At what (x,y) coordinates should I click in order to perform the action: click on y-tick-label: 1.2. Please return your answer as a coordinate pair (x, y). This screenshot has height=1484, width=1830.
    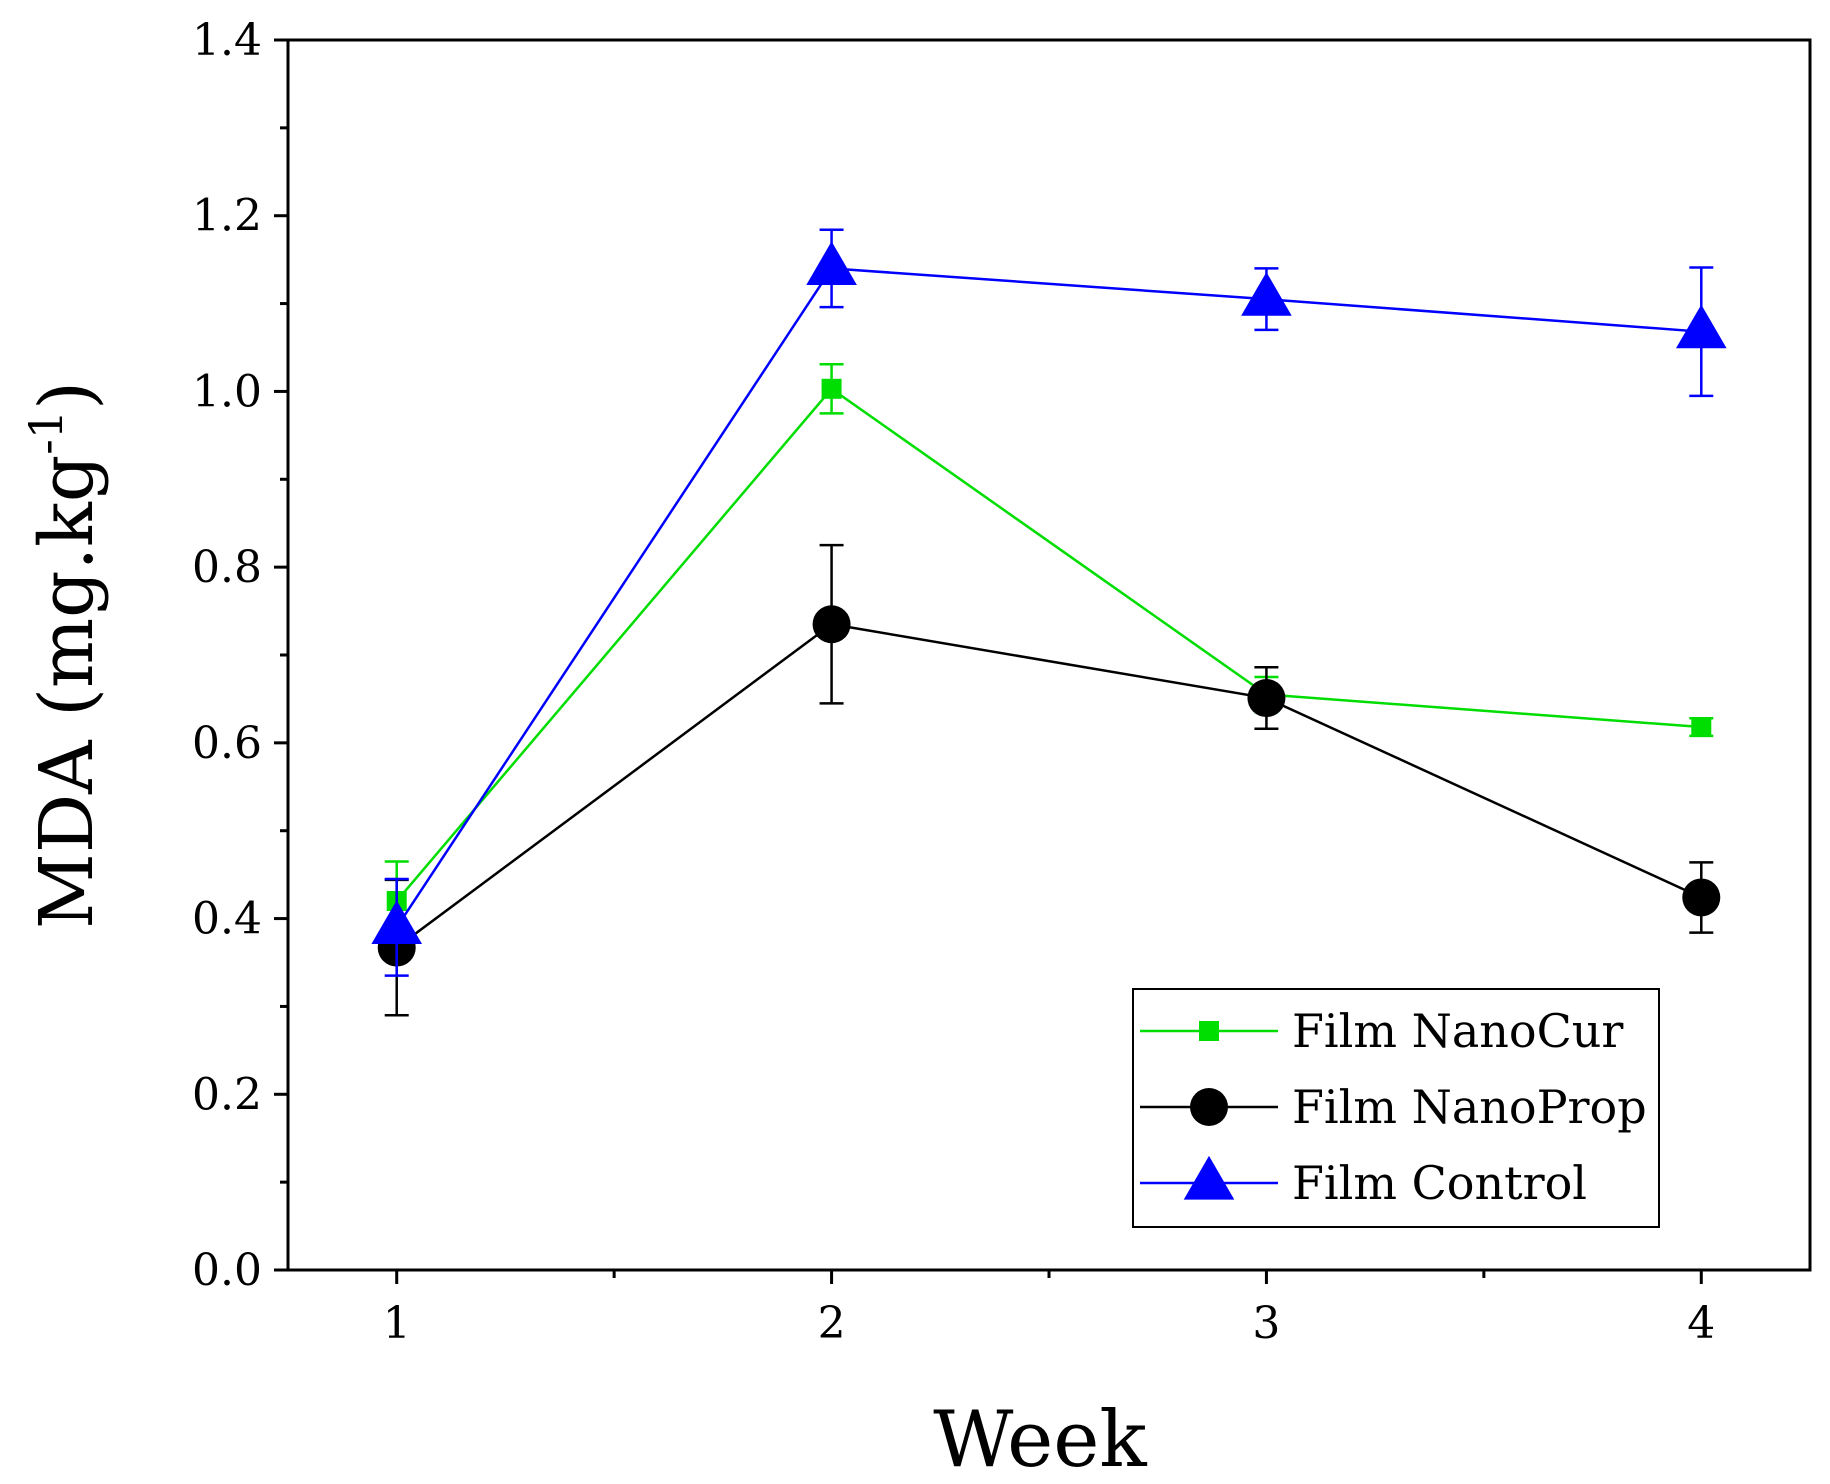
    Looking at the image, I should click on (227, 216).